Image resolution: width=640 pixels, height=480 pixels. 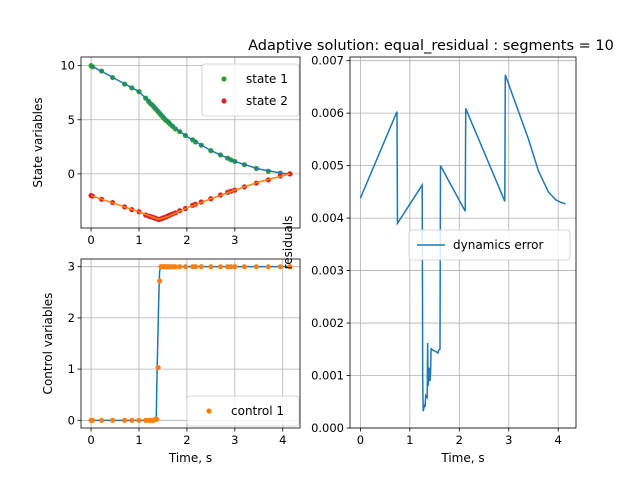 I want to click on y-tick-label: 10, so click(x=67, y=66).